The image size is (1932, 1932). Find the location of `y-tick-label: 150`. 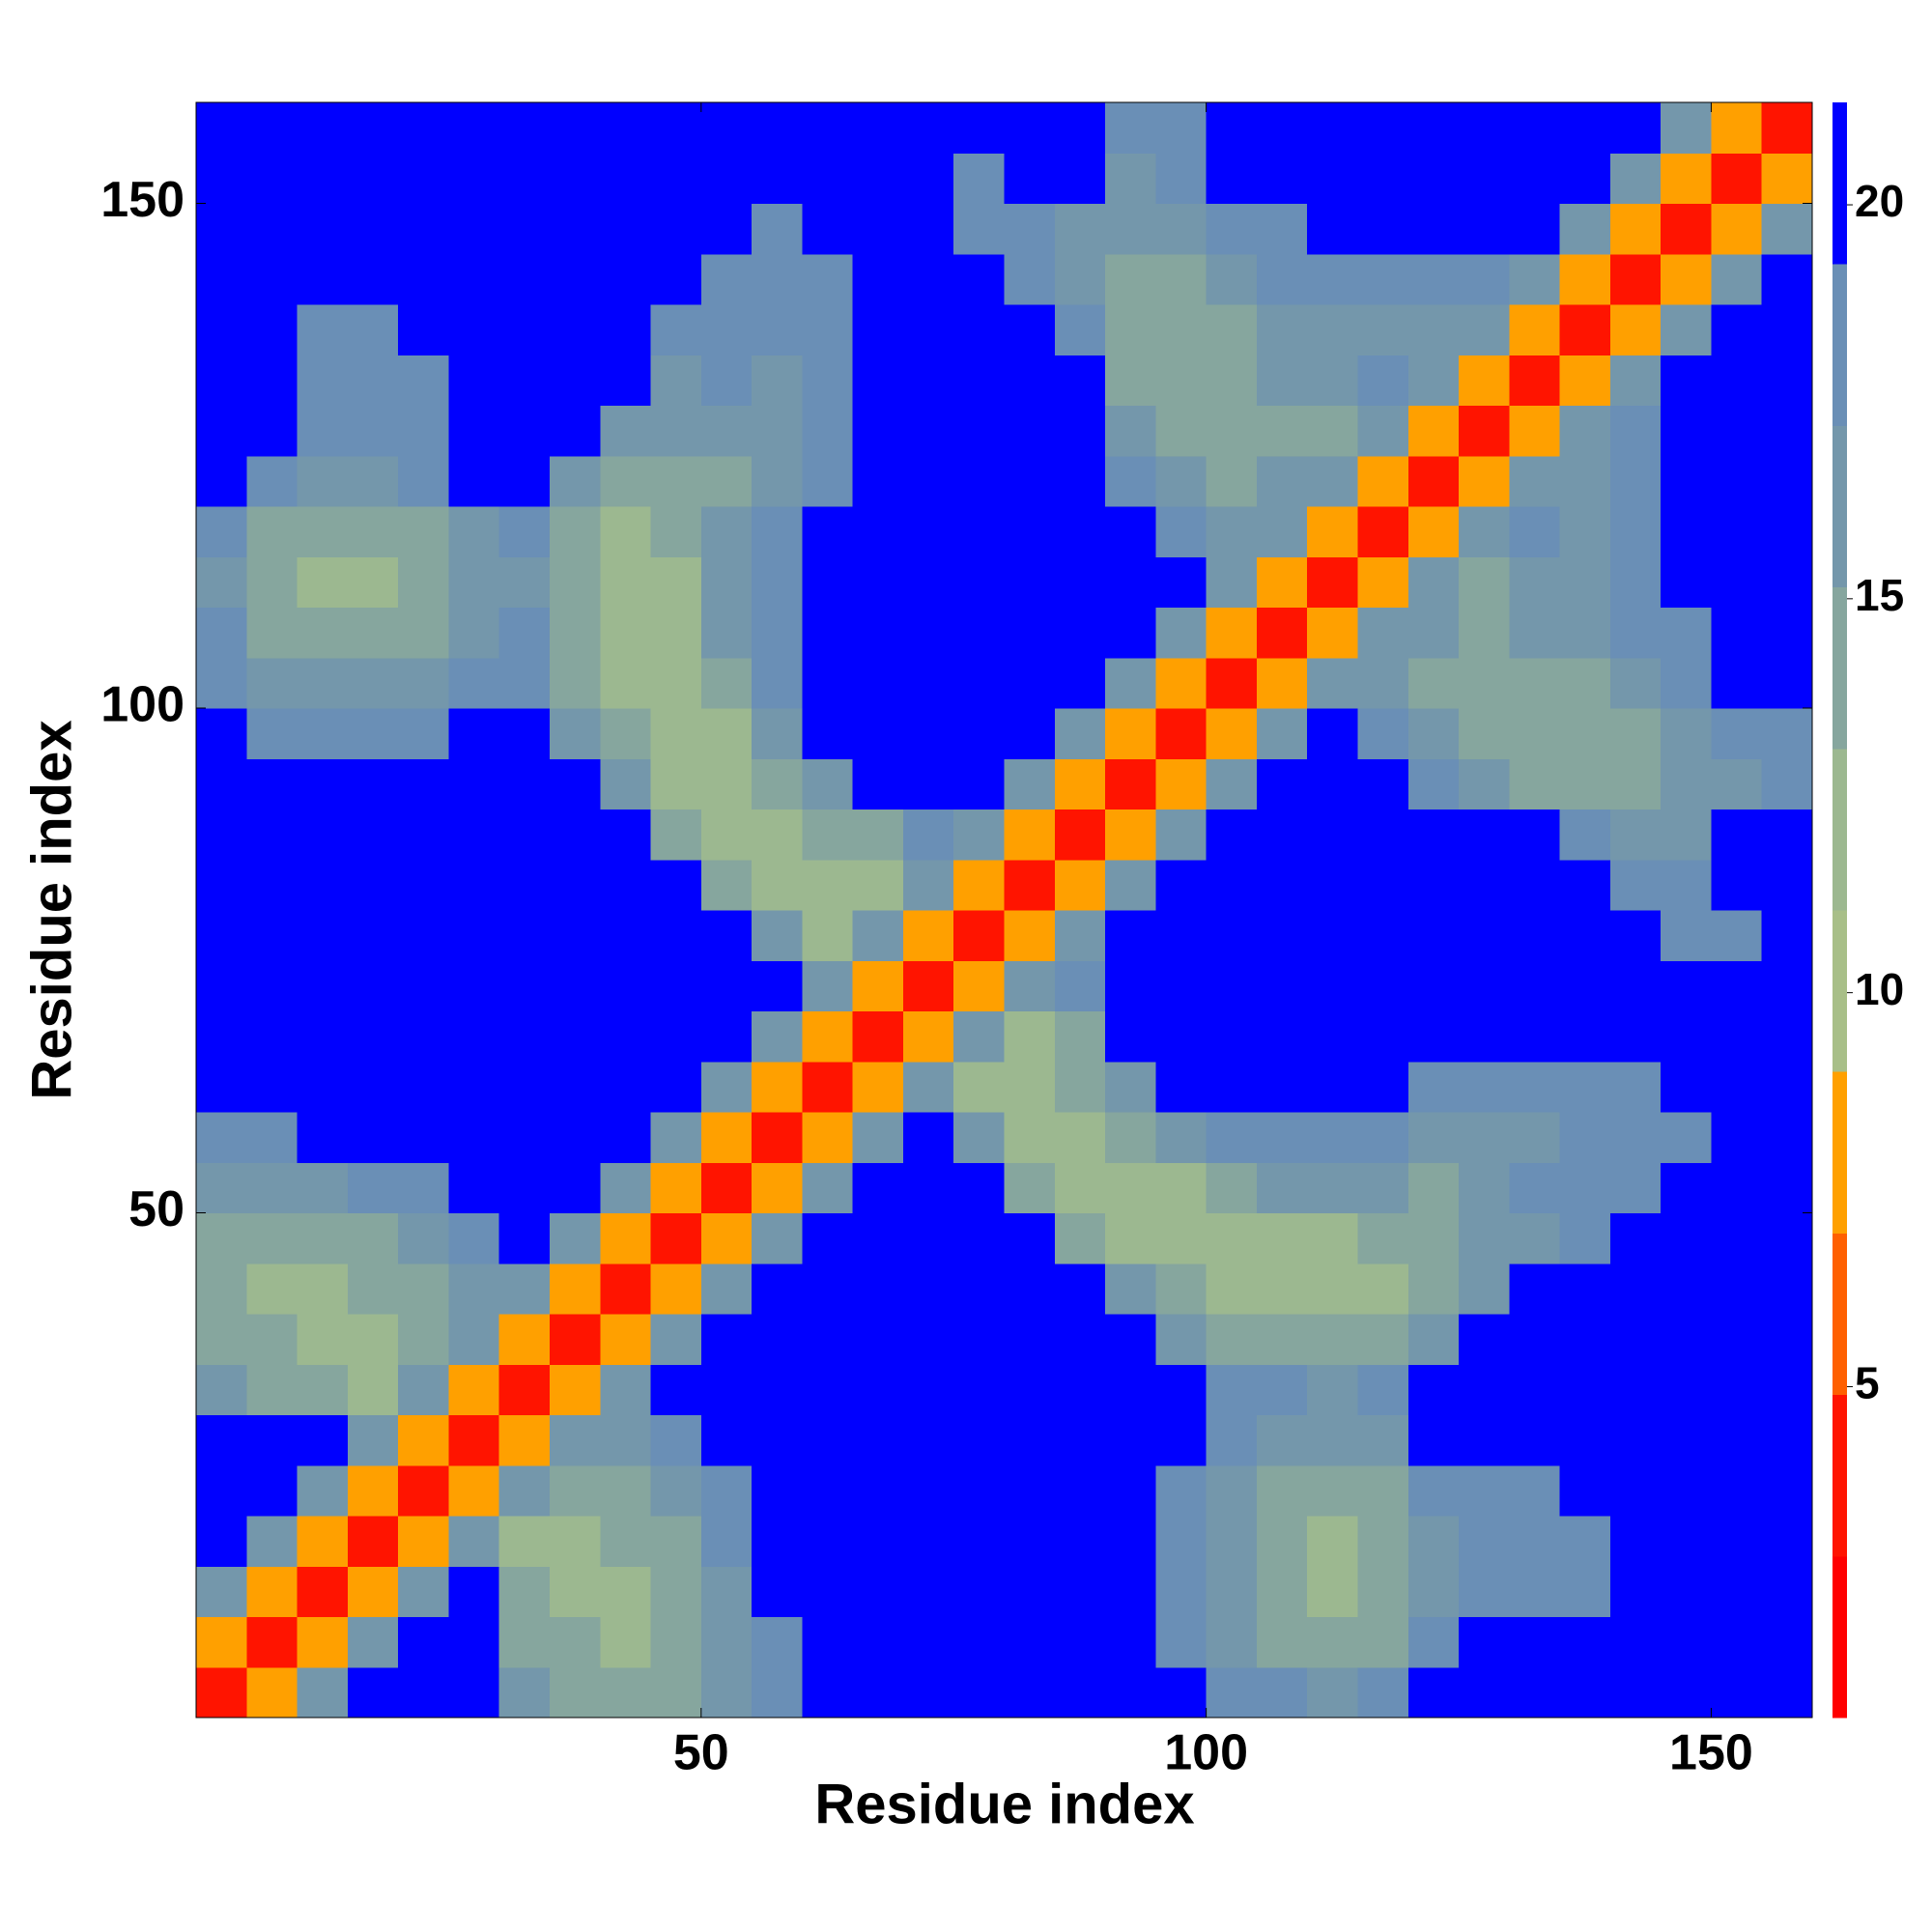

y-tick-label: 150 is located at coordinates (142, 200).